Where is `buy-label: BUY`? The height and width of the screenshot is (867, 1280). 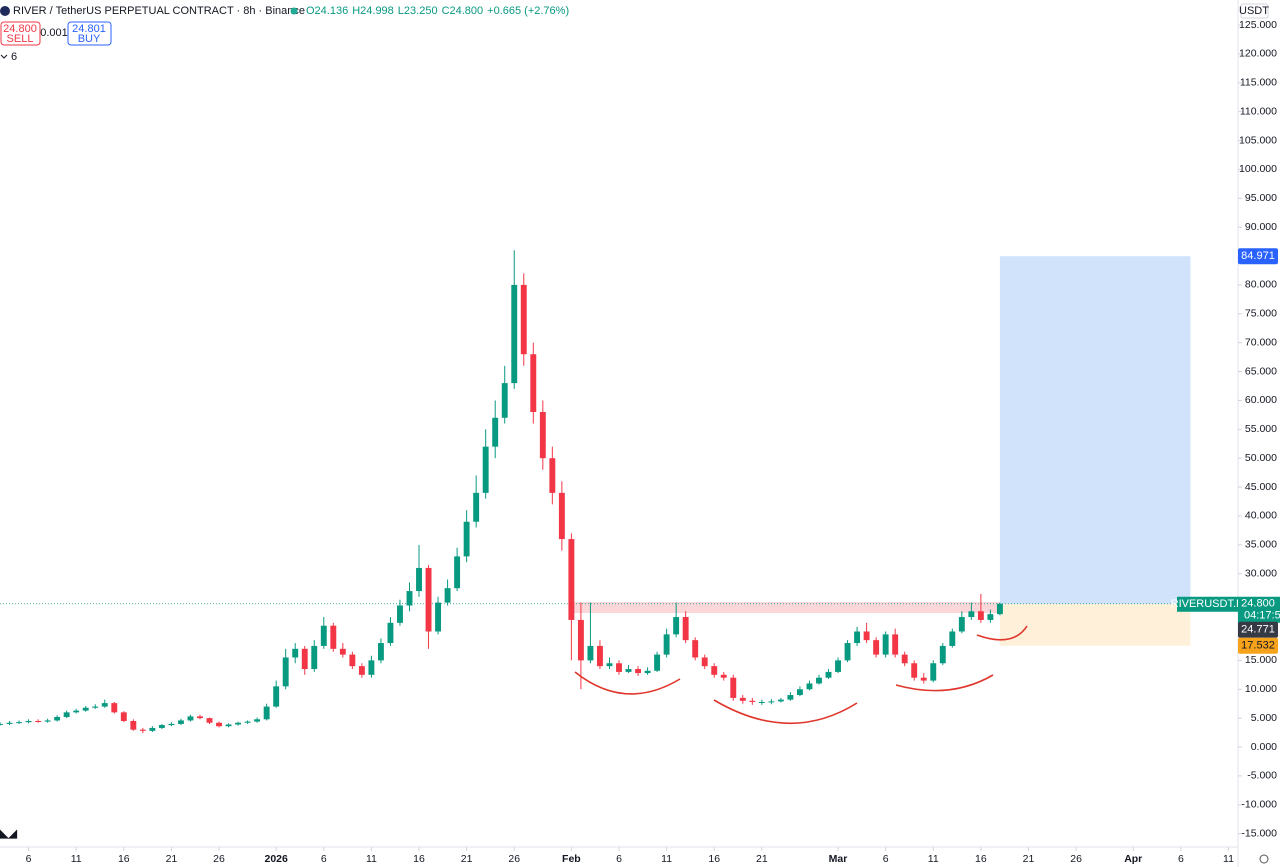 buy-label: BUY is located at coordinates (89, 39).